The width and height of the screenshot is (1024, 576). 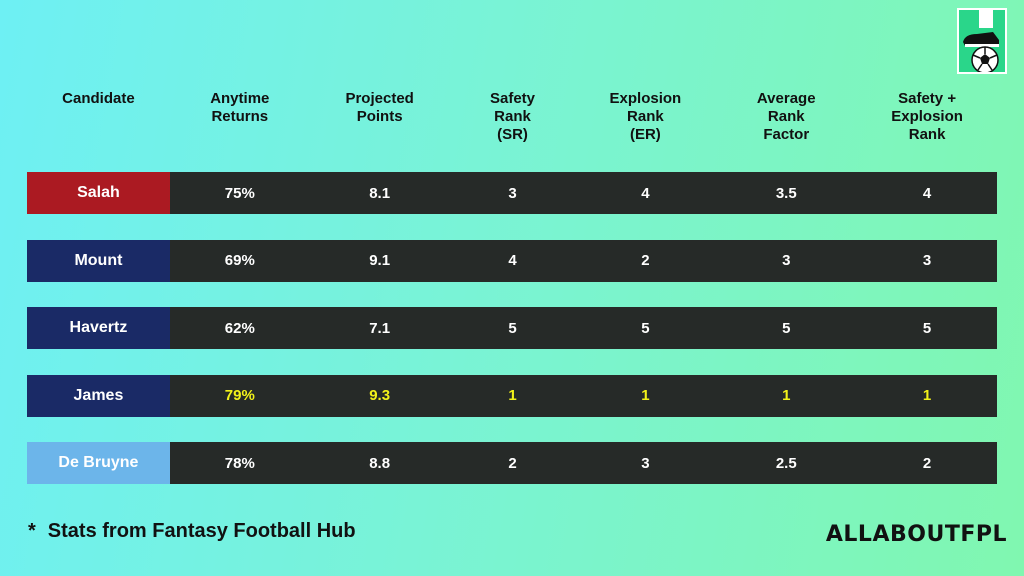 I want to click on table-row: Mount 69% 9.1 4 2 3 3, so click(x=512, y=260).